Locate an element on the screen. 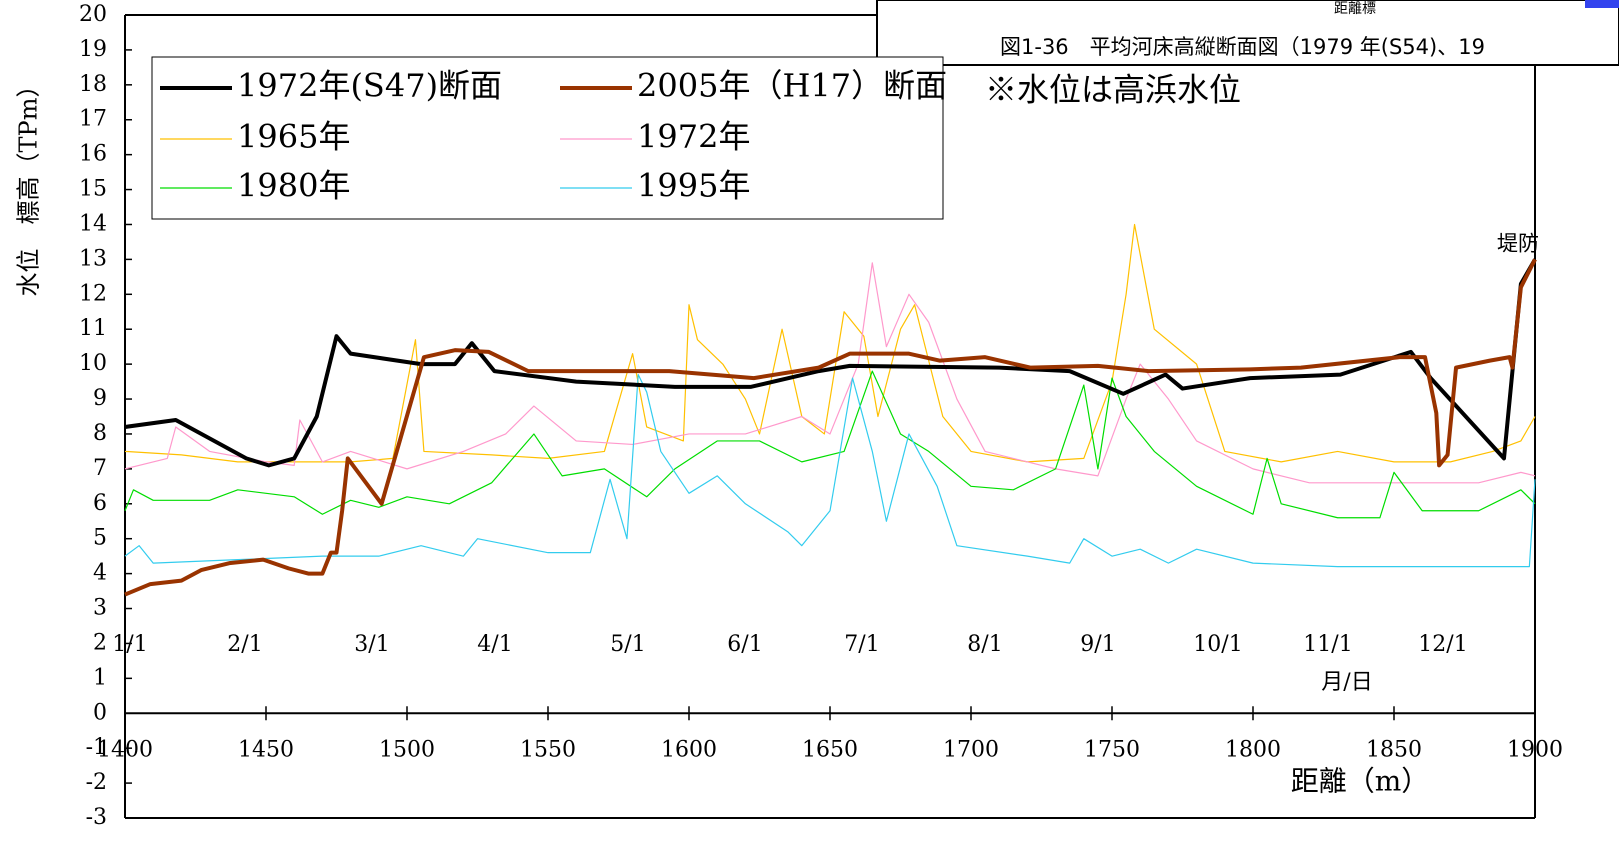 The height and width of the screenshot is (857, 1619). y-tick-label: 3 is located at coordinates (100, 608).